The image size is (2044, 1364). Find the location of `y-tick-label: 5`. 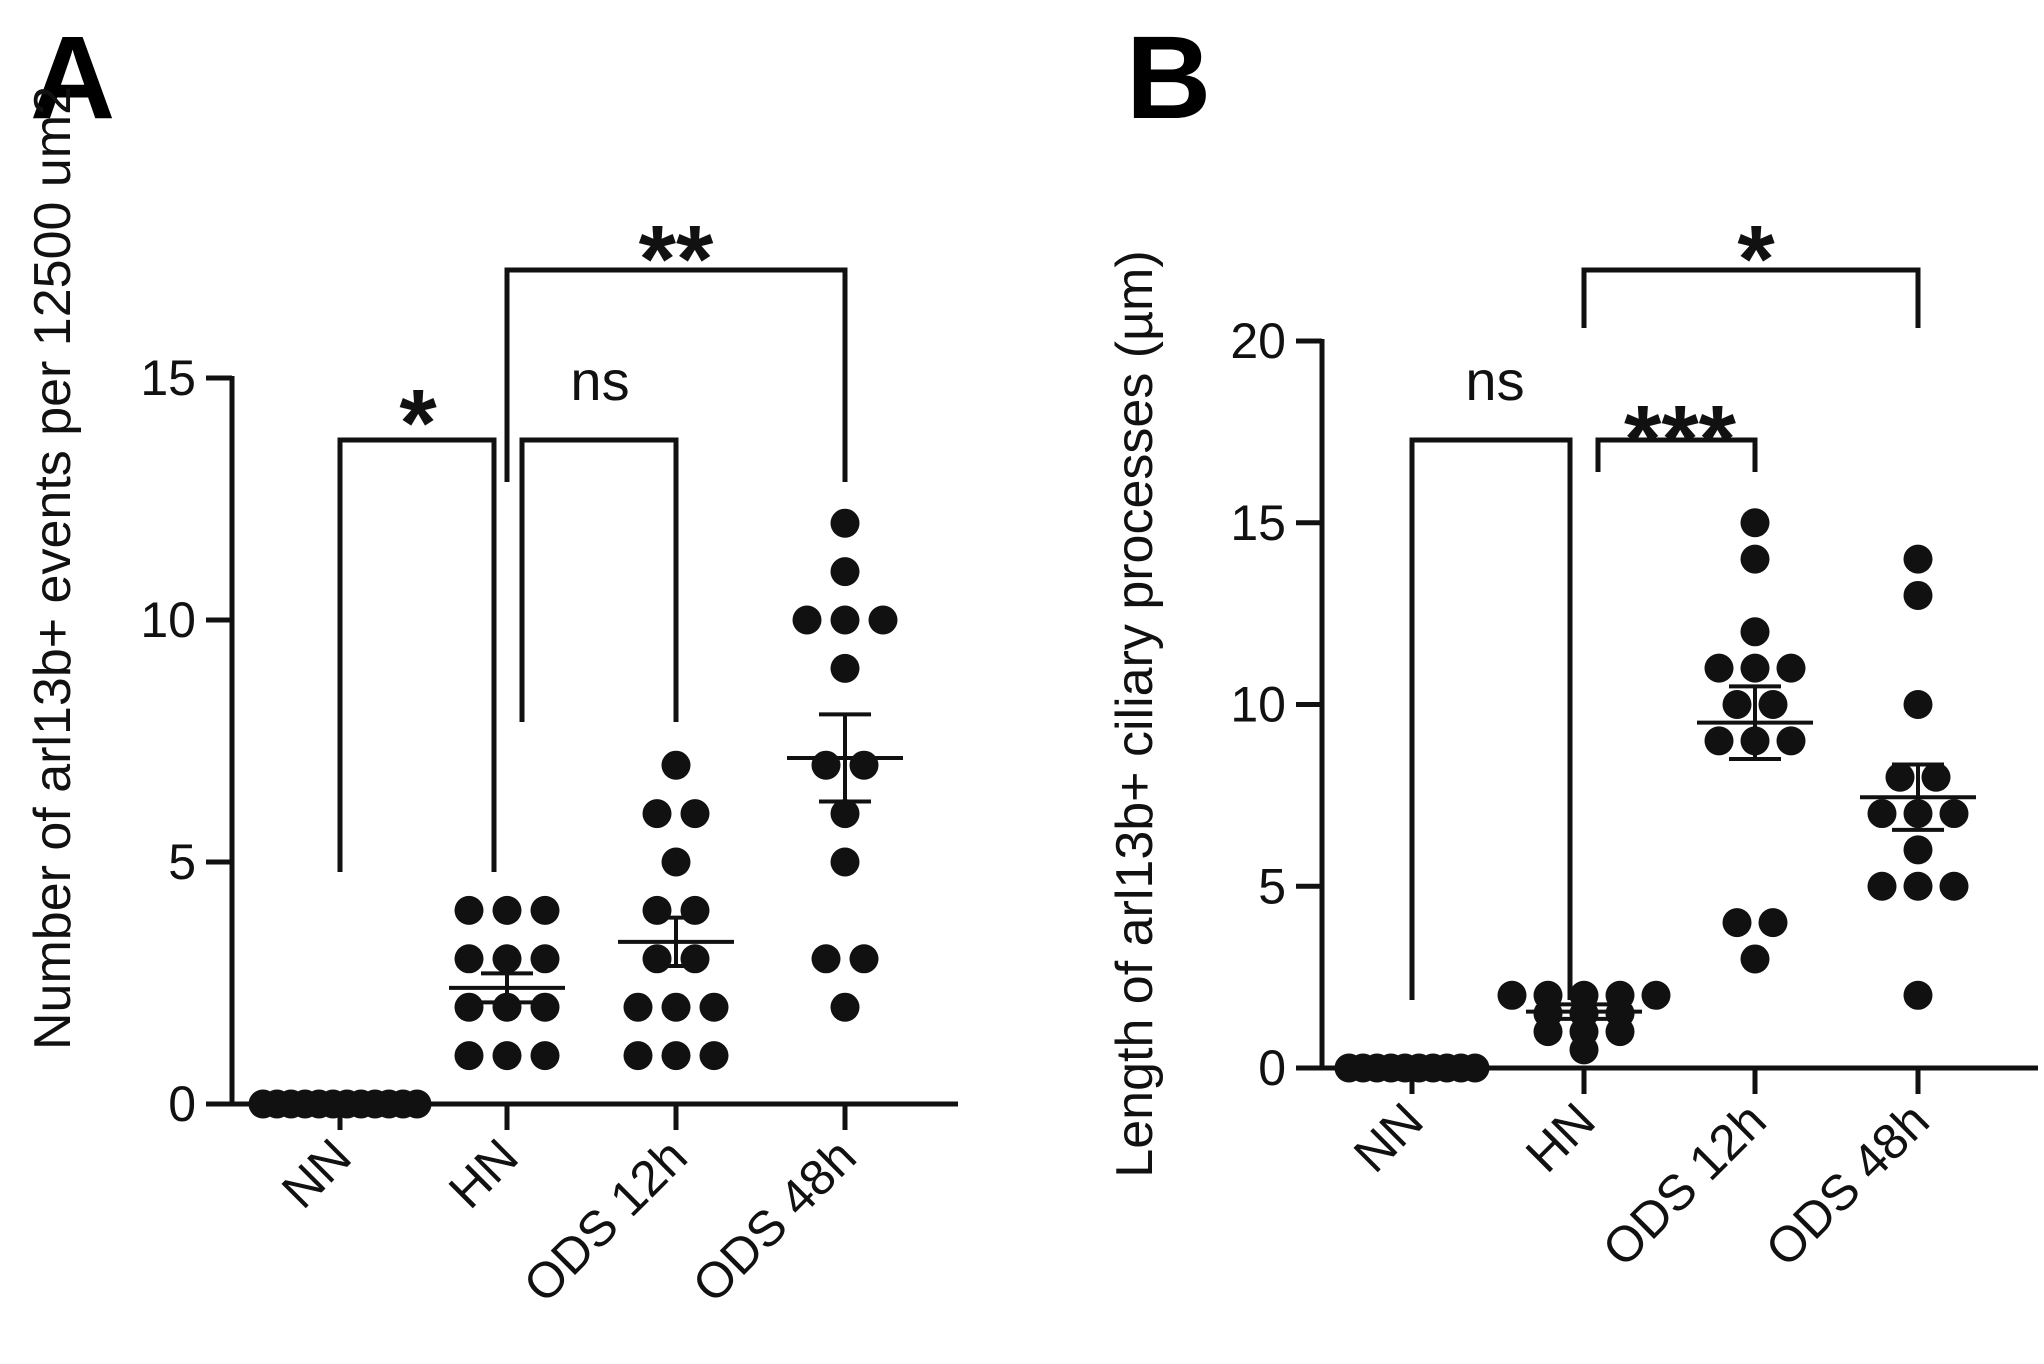

y-tick-label: 5 is located at coordinates (182, 862).